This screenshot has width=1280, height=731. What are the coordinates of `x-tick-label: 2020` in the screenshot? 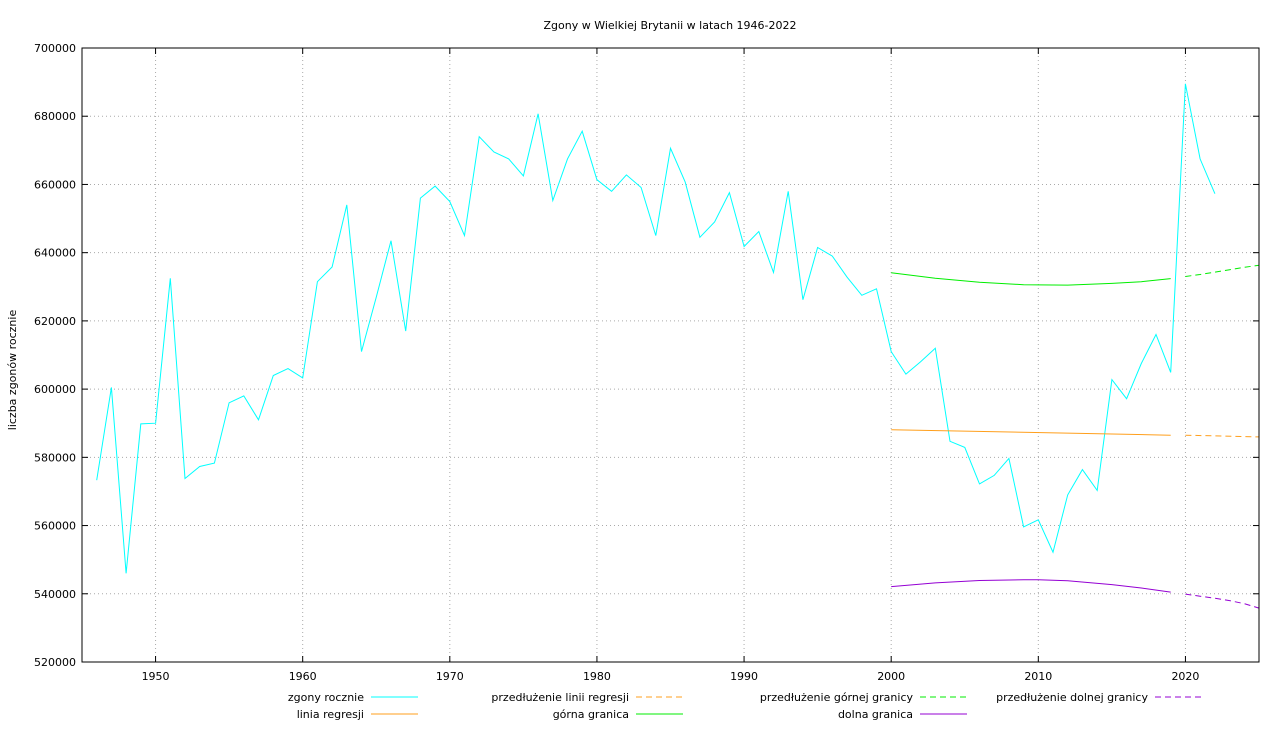 It's located at (1185, 676).